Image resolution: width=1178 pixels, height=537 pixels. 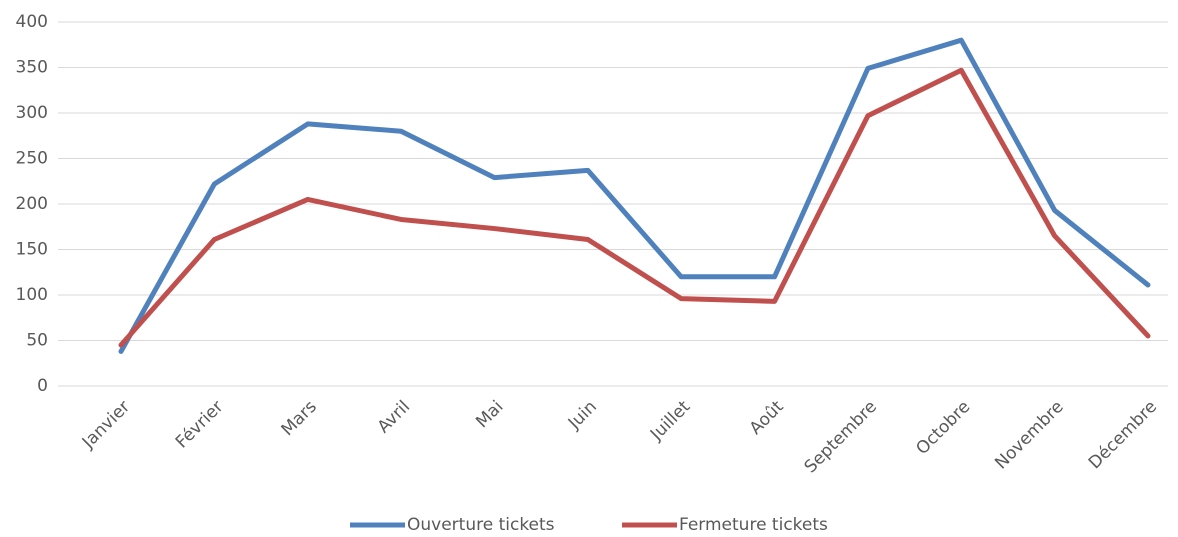 What do you see at coordinates (841, 437) in the screenshot?
I see `x-tick-label: Septembre` at bounding box center [841, 437].